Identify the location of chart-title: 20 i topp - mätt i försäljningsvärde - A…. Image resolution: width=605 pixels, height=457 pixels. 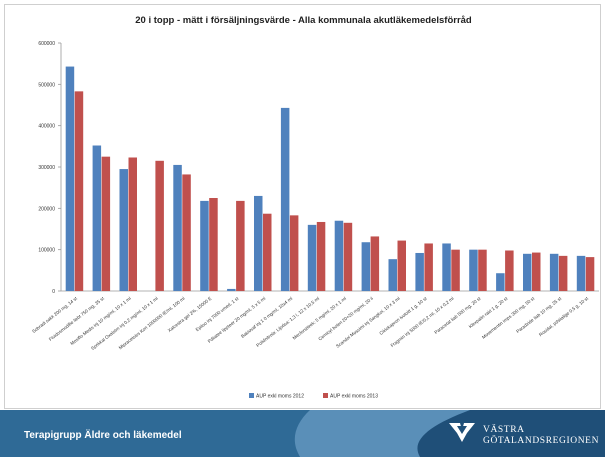
(303, 20).